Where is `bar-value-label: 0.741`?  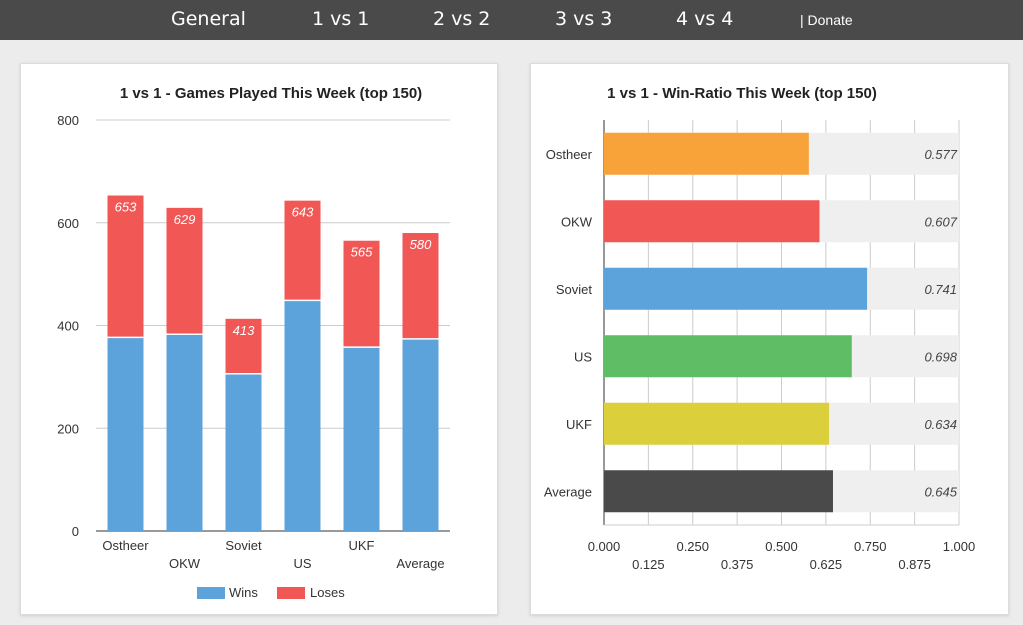 bar-value-label: 0.741 is located at coordinates (940, 289).